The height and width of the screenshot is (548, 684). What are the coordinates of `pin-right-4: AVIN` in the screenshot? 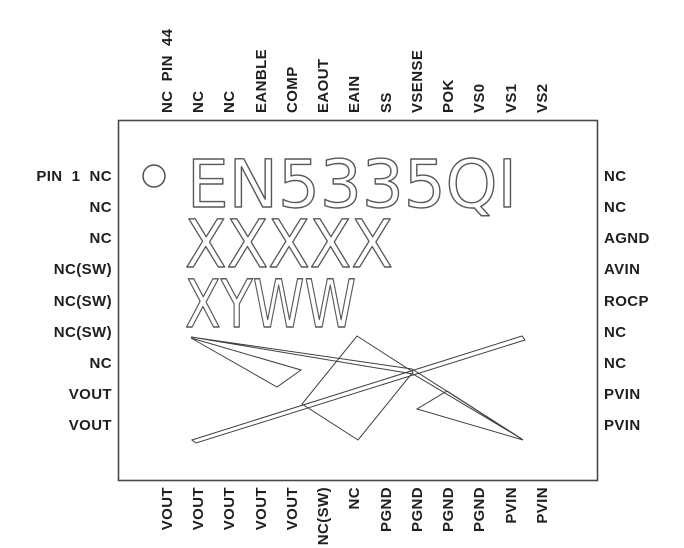 It's located at (622, 269).